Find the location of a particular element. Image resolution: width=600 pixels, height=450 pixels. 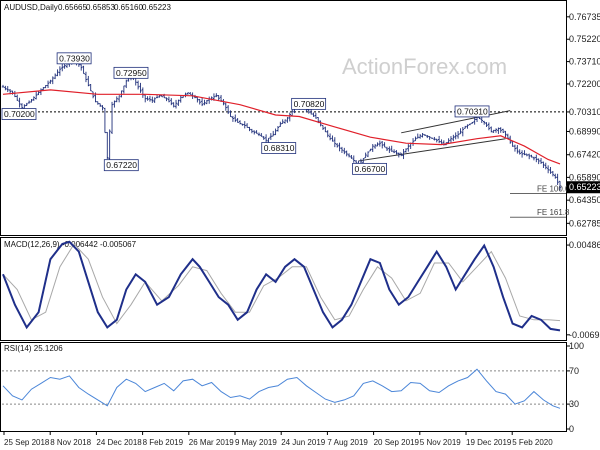

x-axis-label: 24 Jun 2019 is located at coordinates (303, 442).